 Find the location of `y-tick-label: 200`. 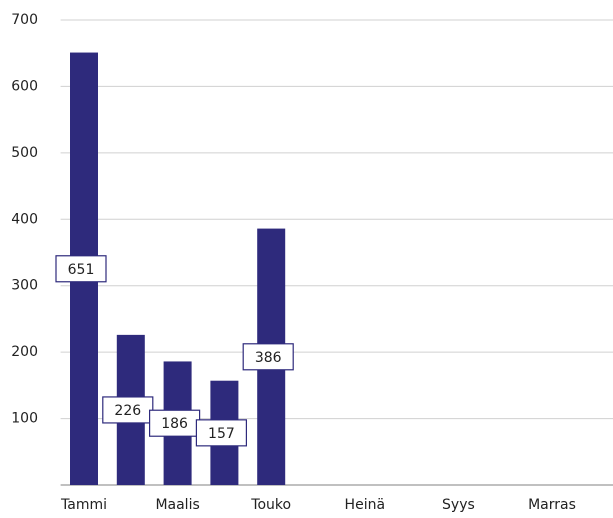

y-tick-label: 200 is located at coordinates (24, 352).